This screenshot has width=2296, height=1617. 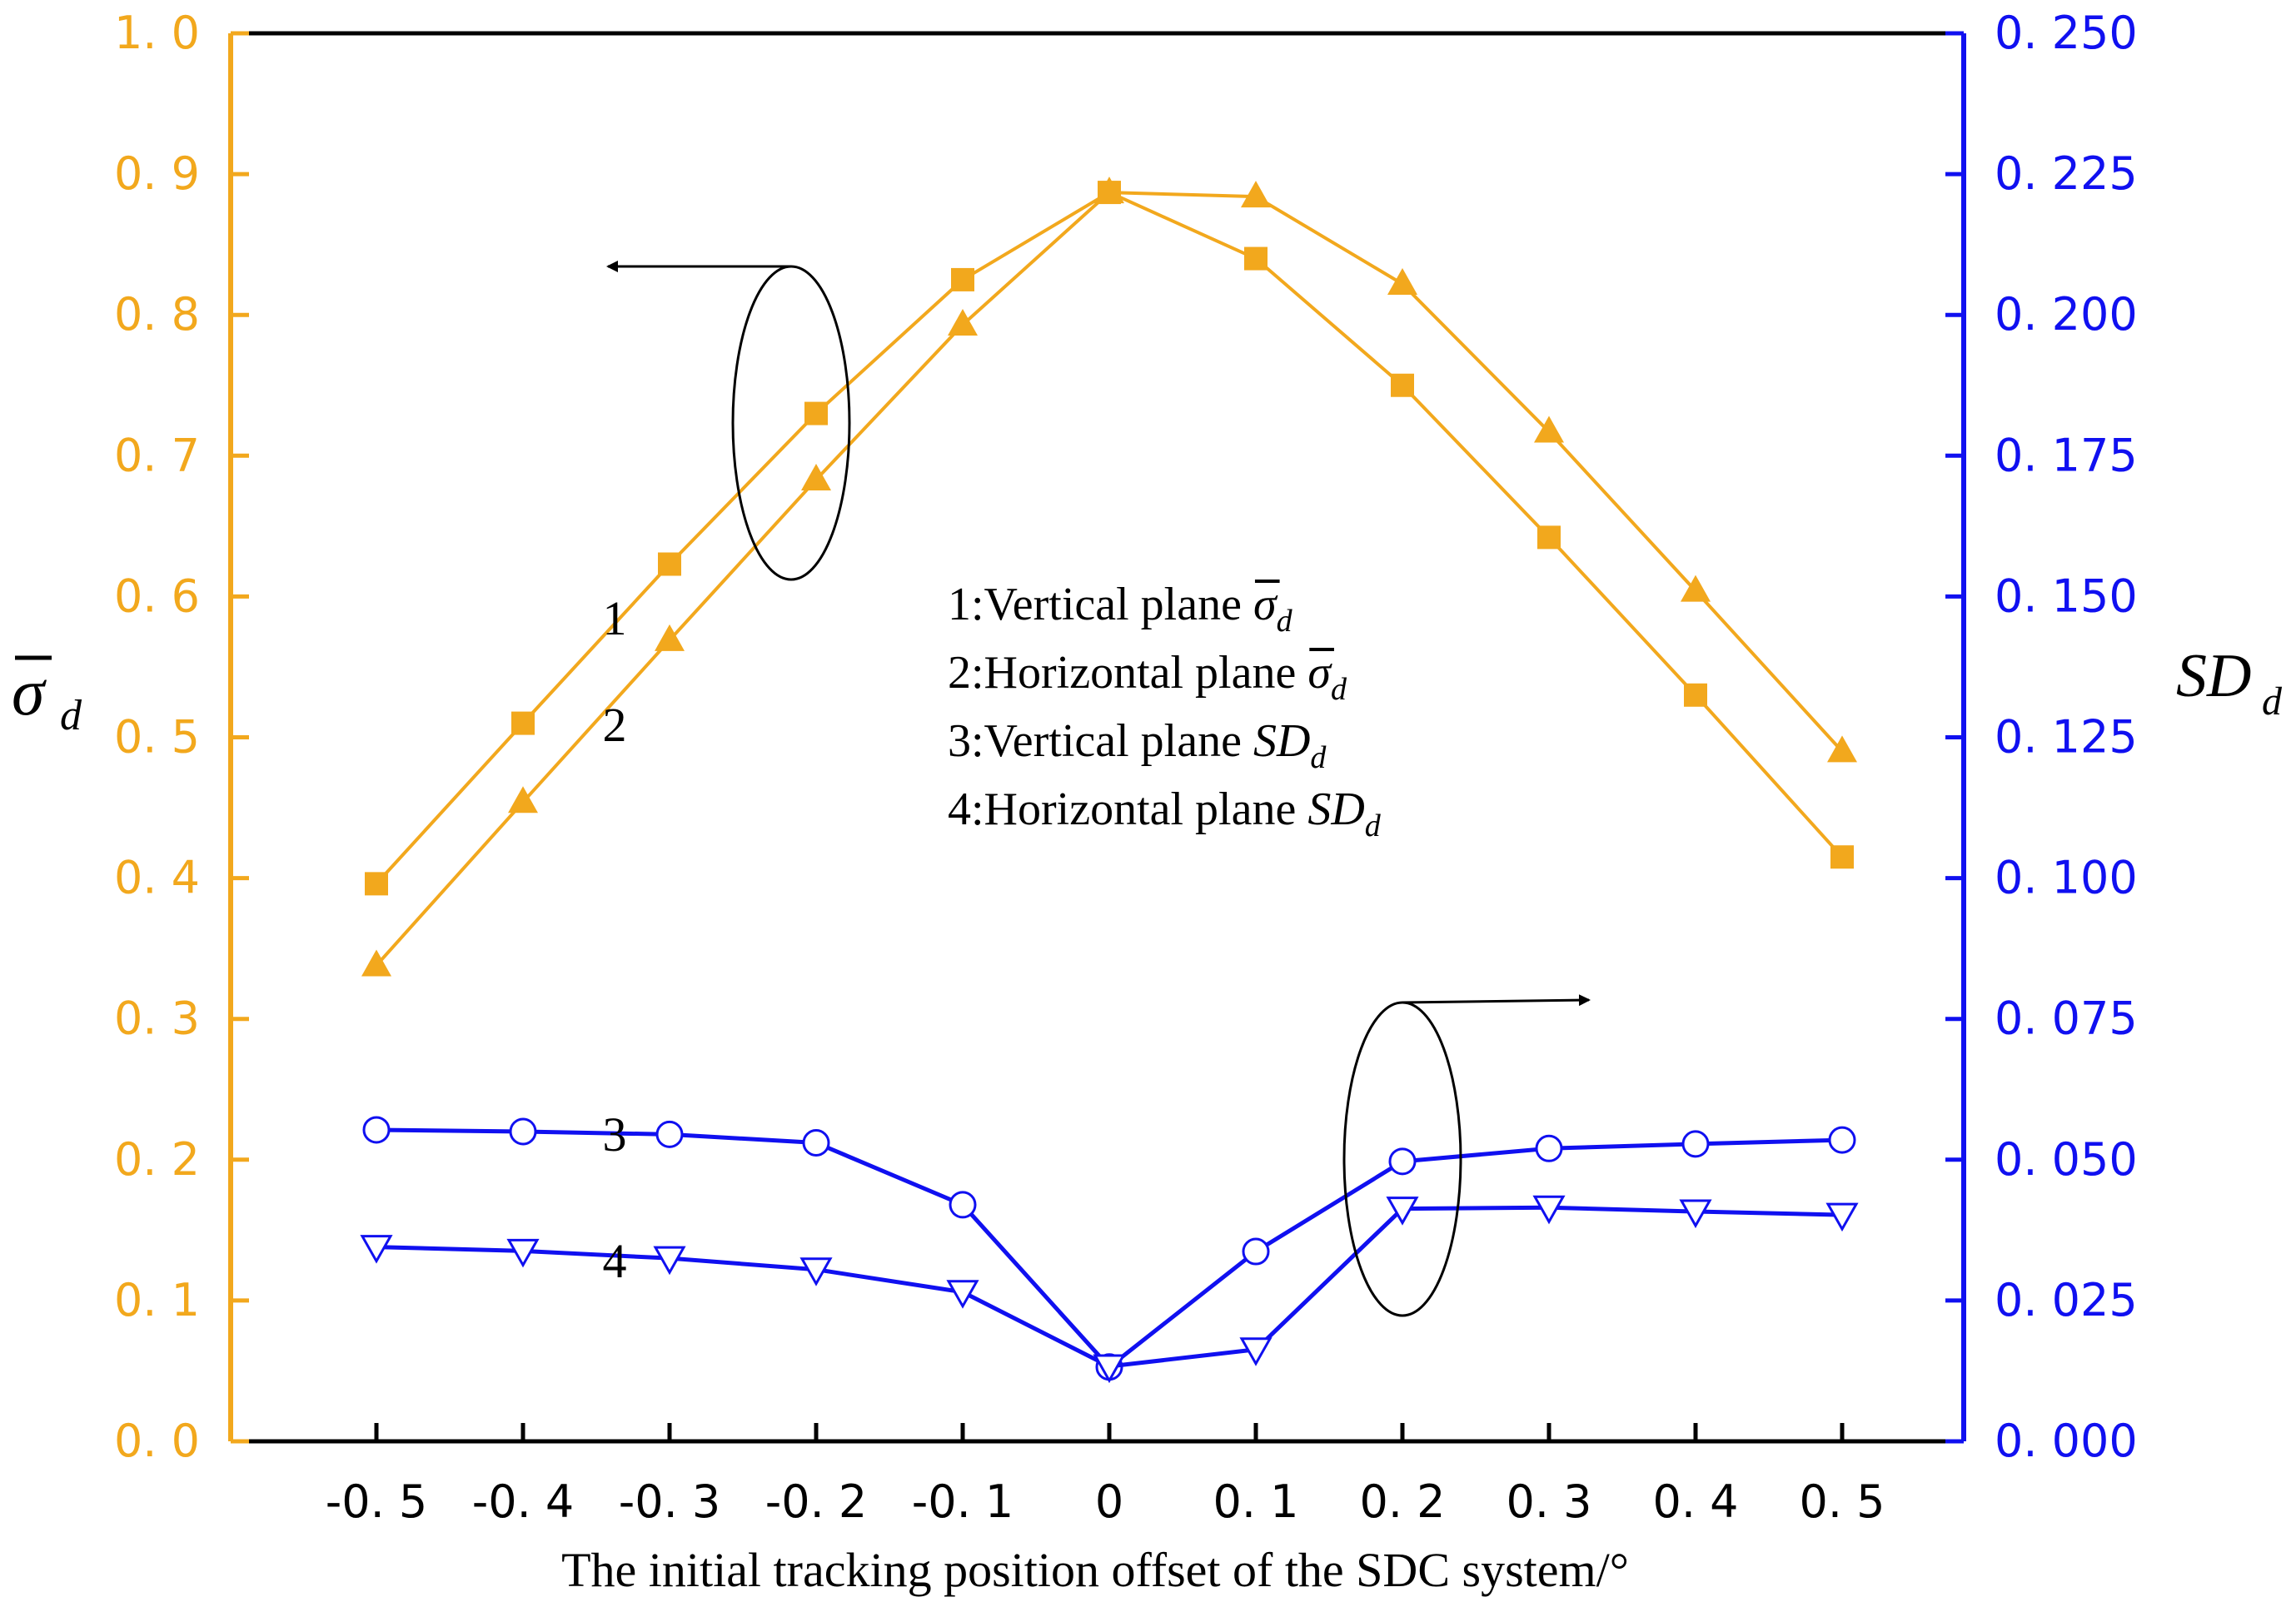 What do you see at coordinates (1148, 677) in the screenshot?
I see `legend-item-2: 2:Horizontal plane σd` at bounding box center [1148, 677].